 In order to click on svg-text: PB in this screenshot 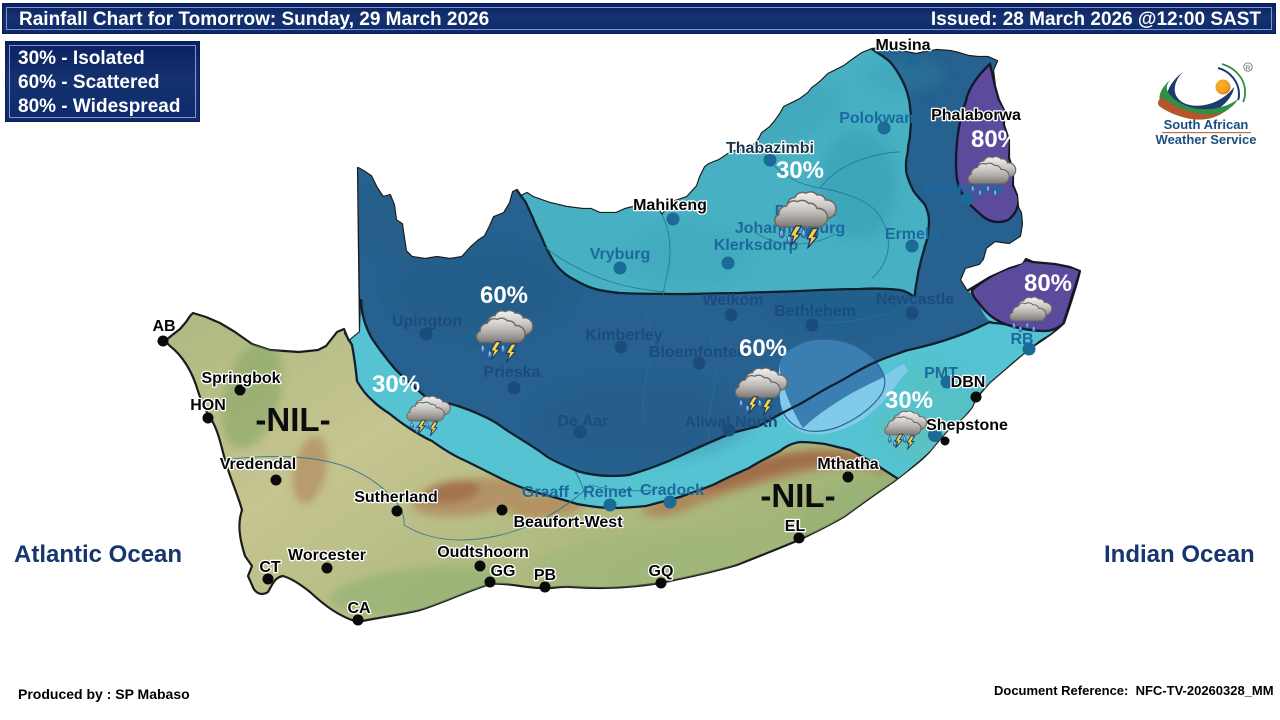, I will do `click(545, 575)`.